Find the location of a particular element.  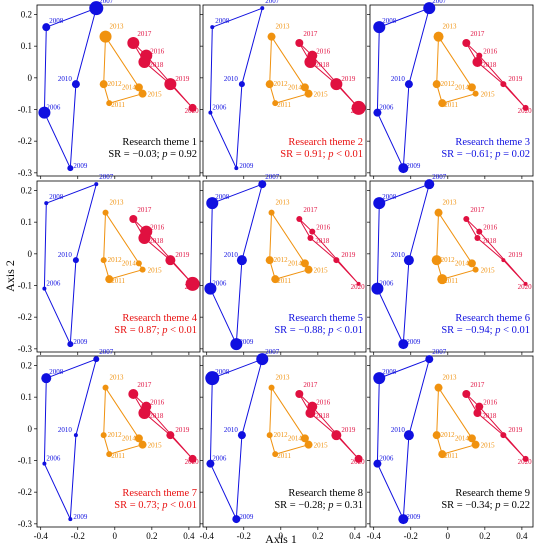

year-label-2006: 2006 is located at coordinates (386, 459).